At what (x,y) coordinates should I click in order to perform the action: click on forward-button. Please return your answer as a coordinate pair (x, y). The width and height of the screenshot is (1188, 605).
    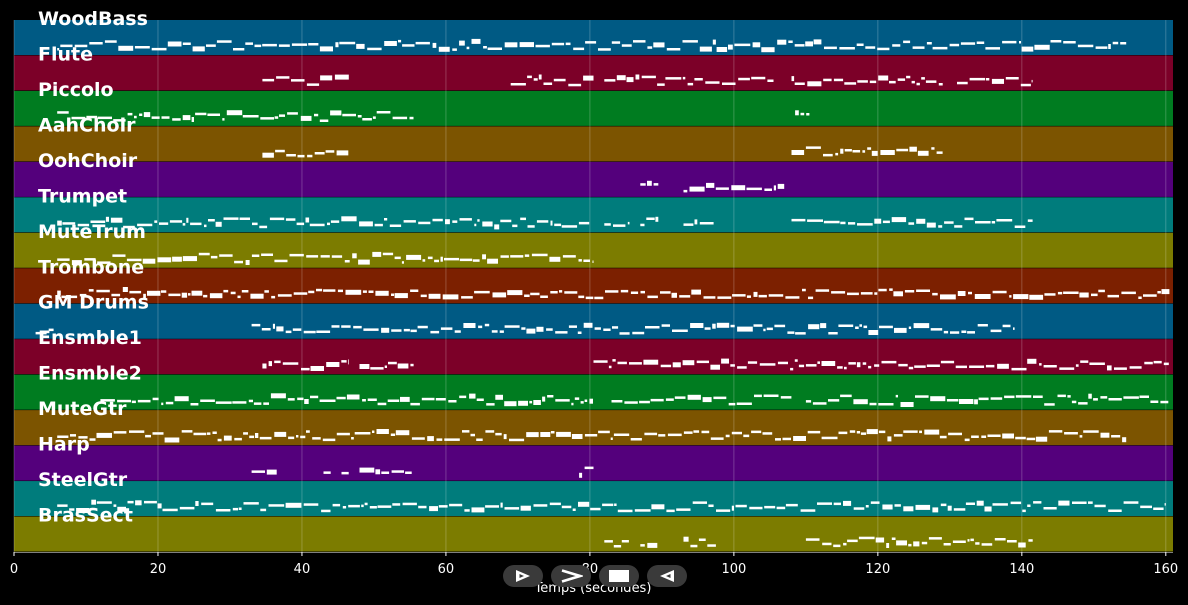
    Looking at the image, I should click on (571, 576).